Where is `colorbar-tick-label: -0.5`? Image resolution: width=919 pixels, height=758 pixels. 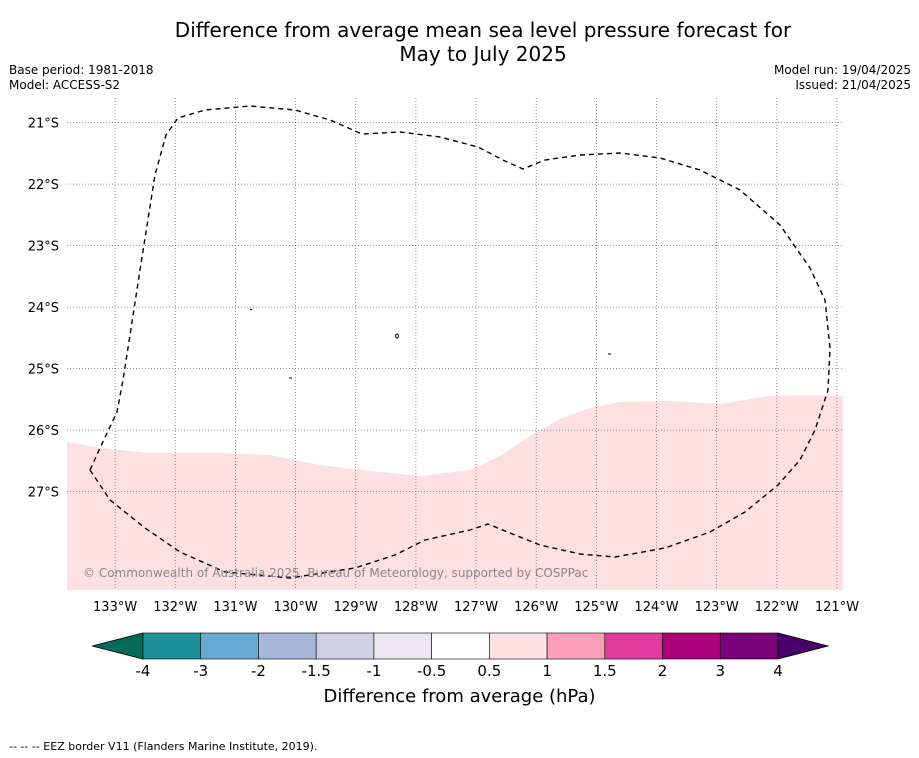 colorbar-tick-label: -0.5 is located at coordinates (431, 671).